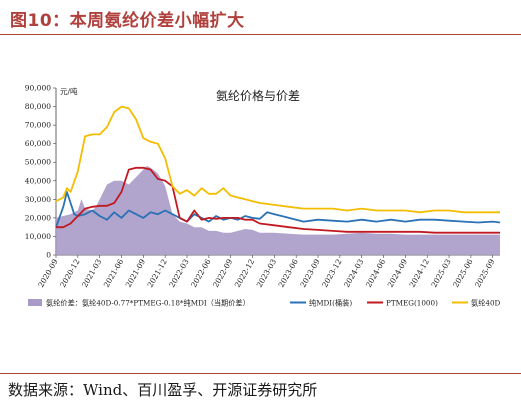 This screenshot has width=521, height=405. Describe the element at coordinates (38, 180) in the screenshot. I see `y-tick-label: 40,000` at that location.